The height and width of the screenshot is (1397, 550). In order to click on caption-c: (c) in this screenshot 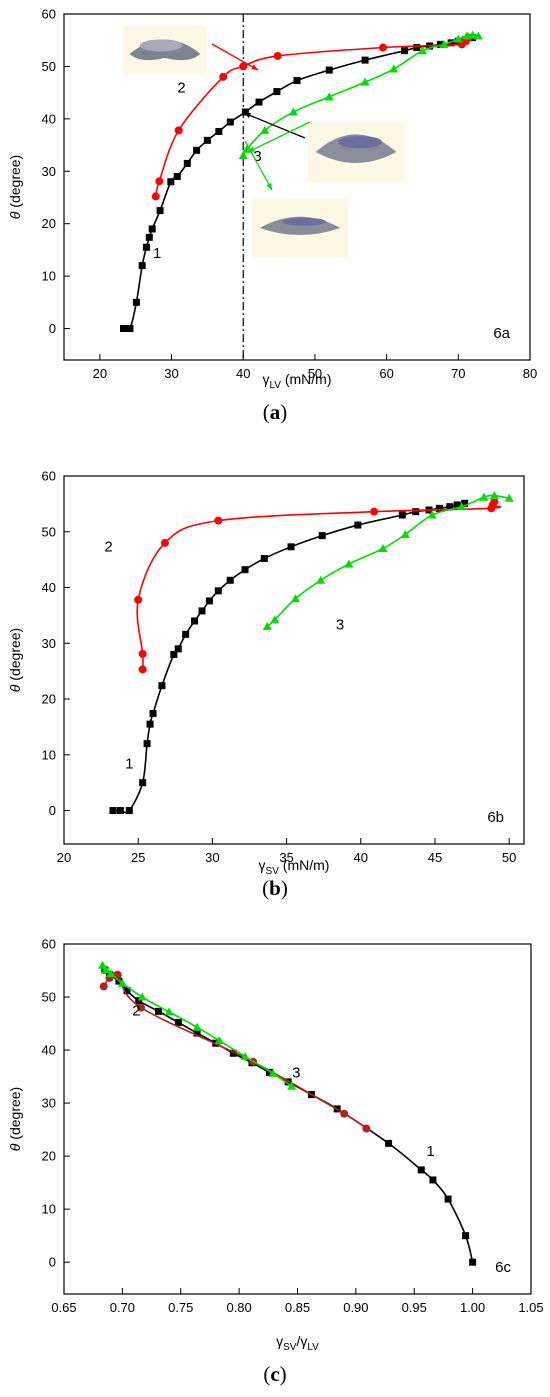, I will do `click(275, 1374)`.